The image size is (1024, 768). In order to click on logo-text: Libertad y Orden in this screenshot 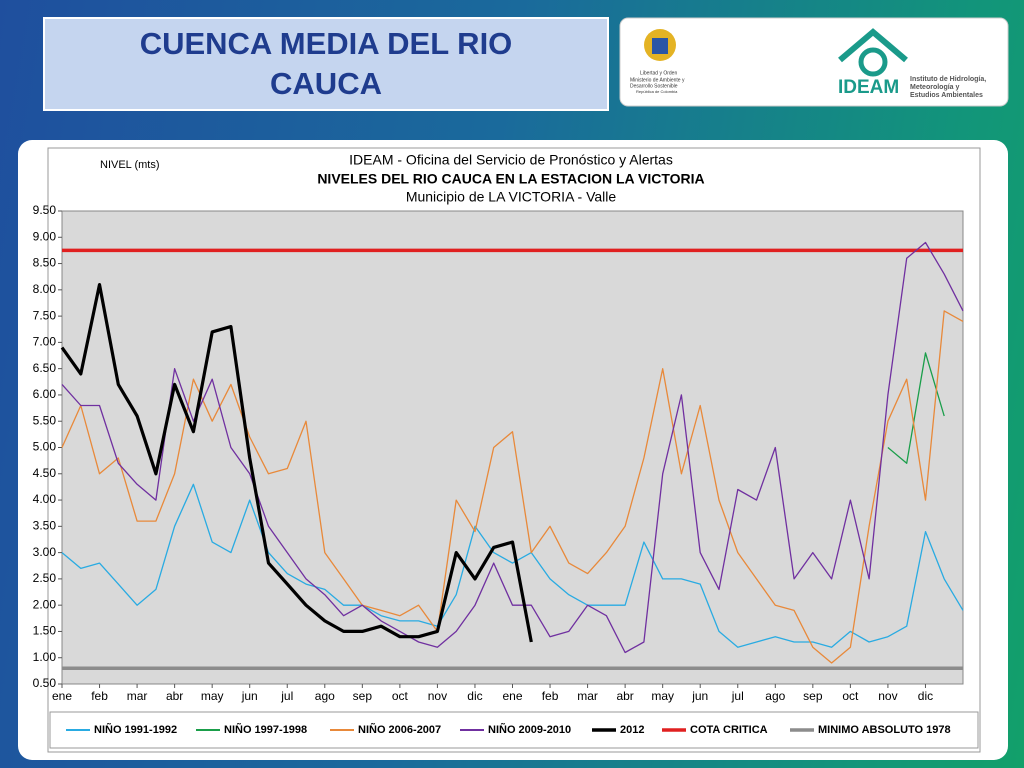, I will do `click(658, 73)`.